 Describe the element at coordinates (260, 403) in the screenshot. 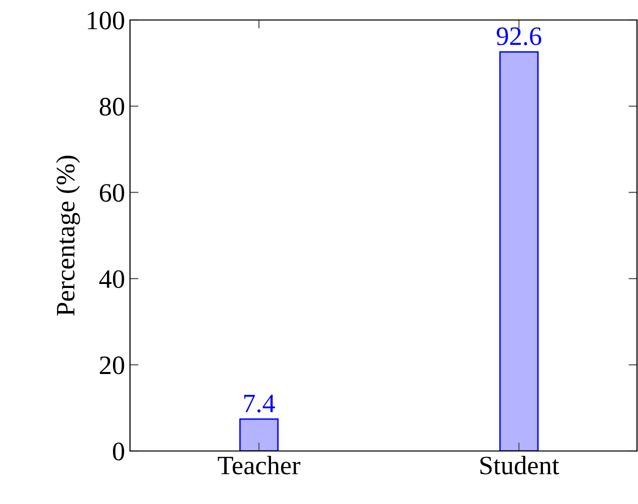

I see `data-label: 7.4` at that location.